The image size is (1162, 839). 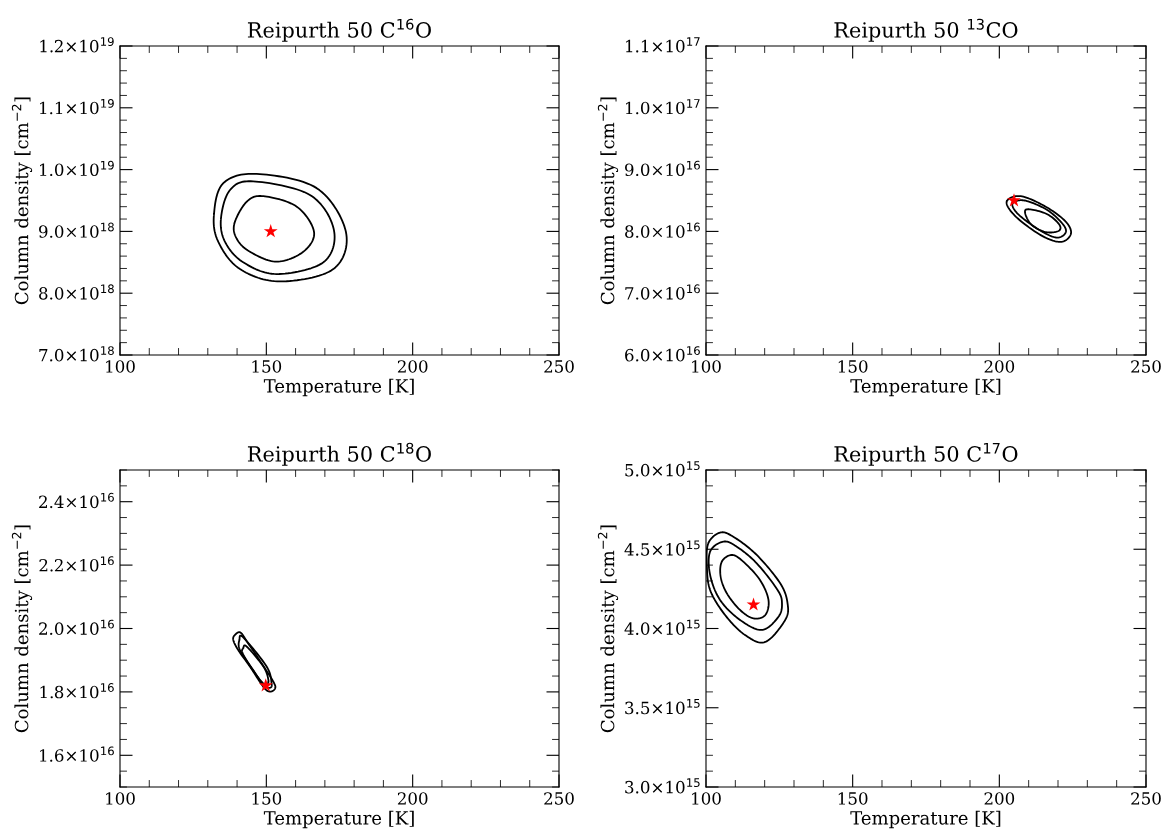 I want to click on y-tick-label: 2.2×10$^{16}$, so click(x=76, y=564).